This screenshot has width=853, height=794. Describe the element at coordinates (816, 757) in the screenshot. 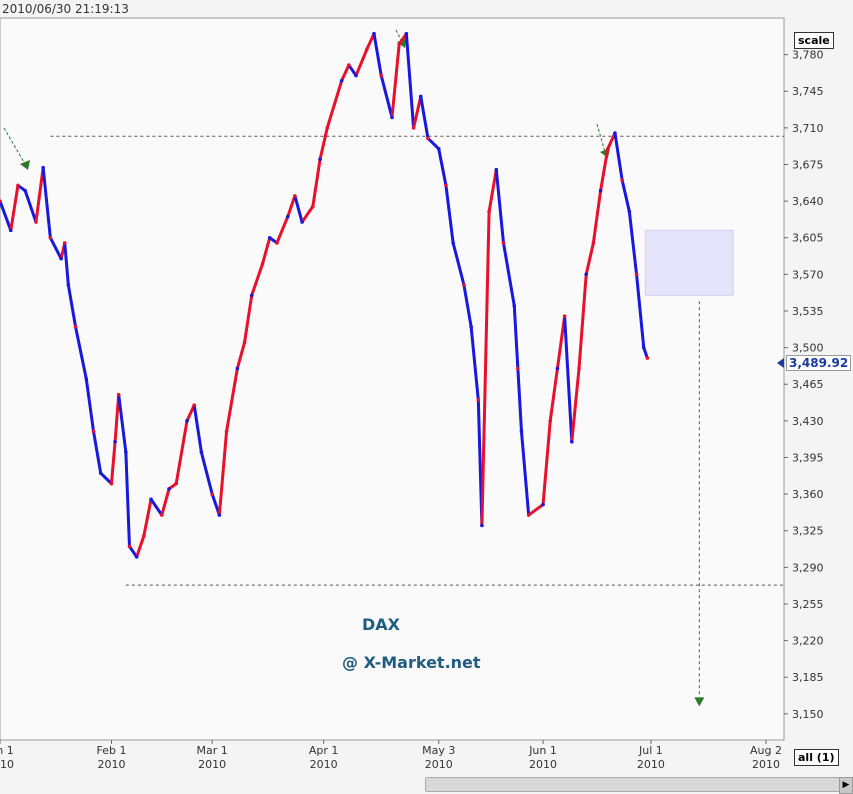

I see `all-range-button: all (1)` at that location.